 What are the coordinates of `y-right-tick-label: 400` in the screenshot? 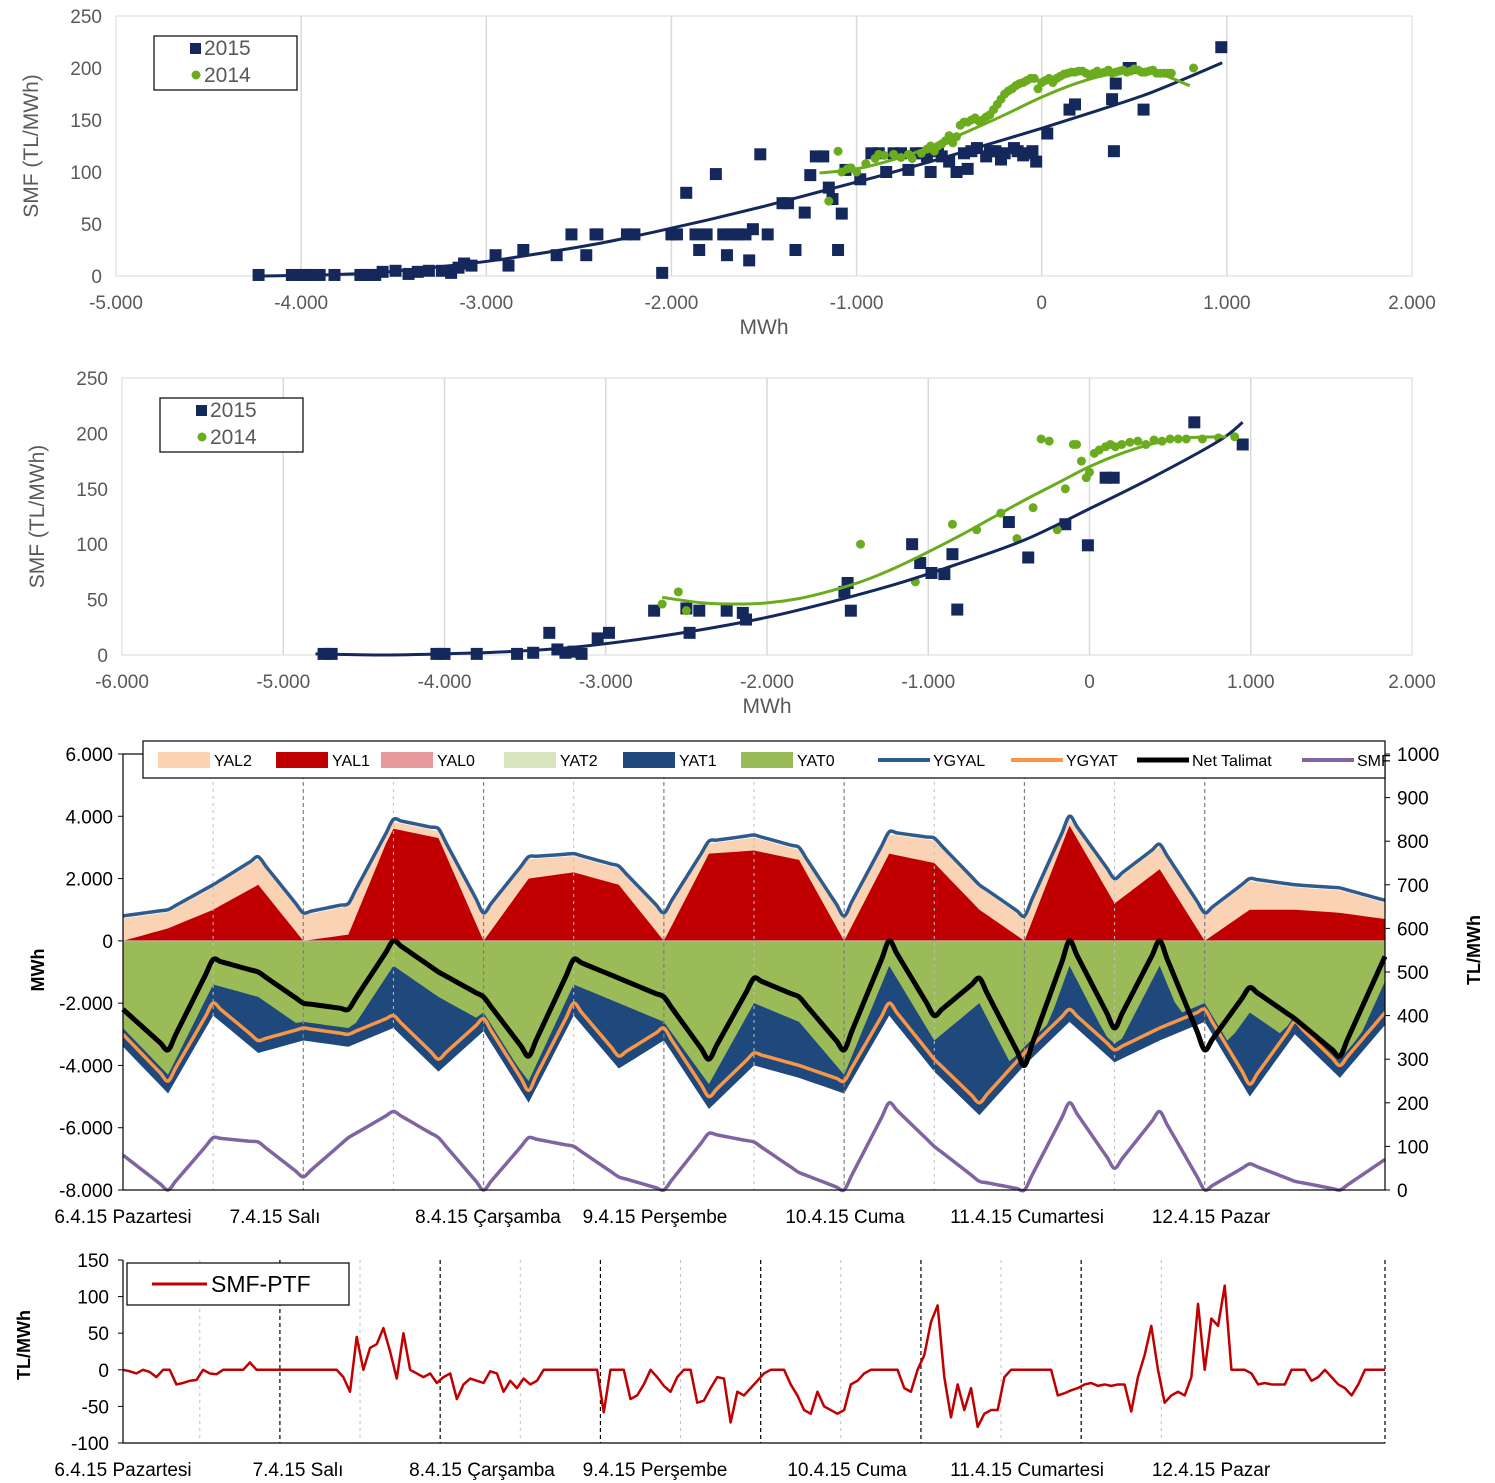 It's located at (1413, 1017).